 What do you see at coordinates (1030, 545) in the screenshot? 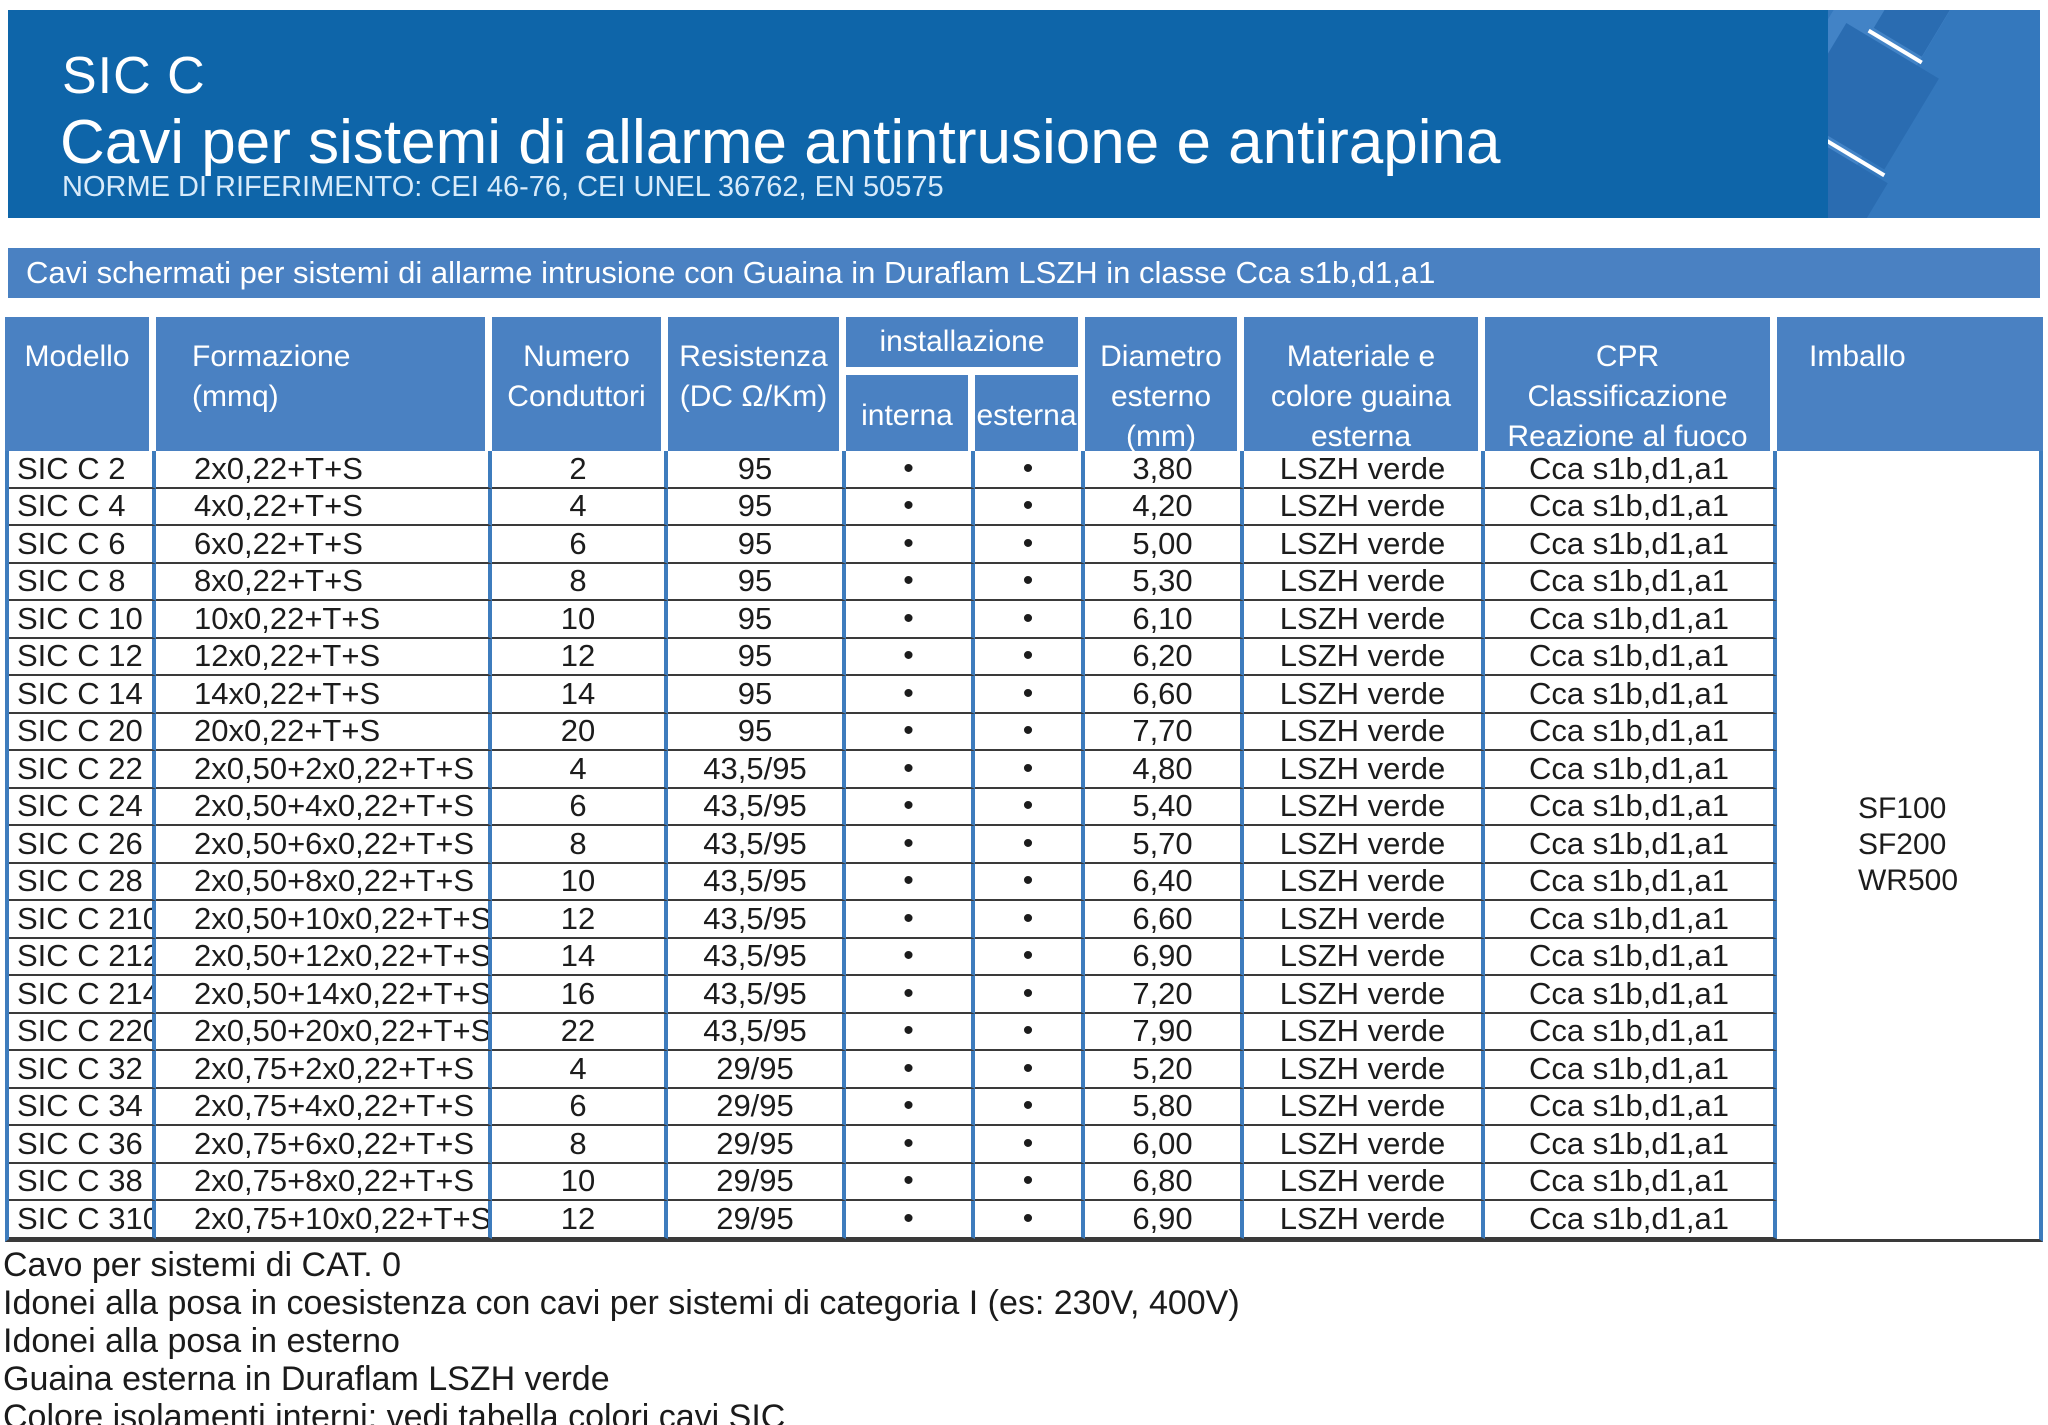
I see `cell-esterna-row-3: •` at bounding box center [1030, 545].